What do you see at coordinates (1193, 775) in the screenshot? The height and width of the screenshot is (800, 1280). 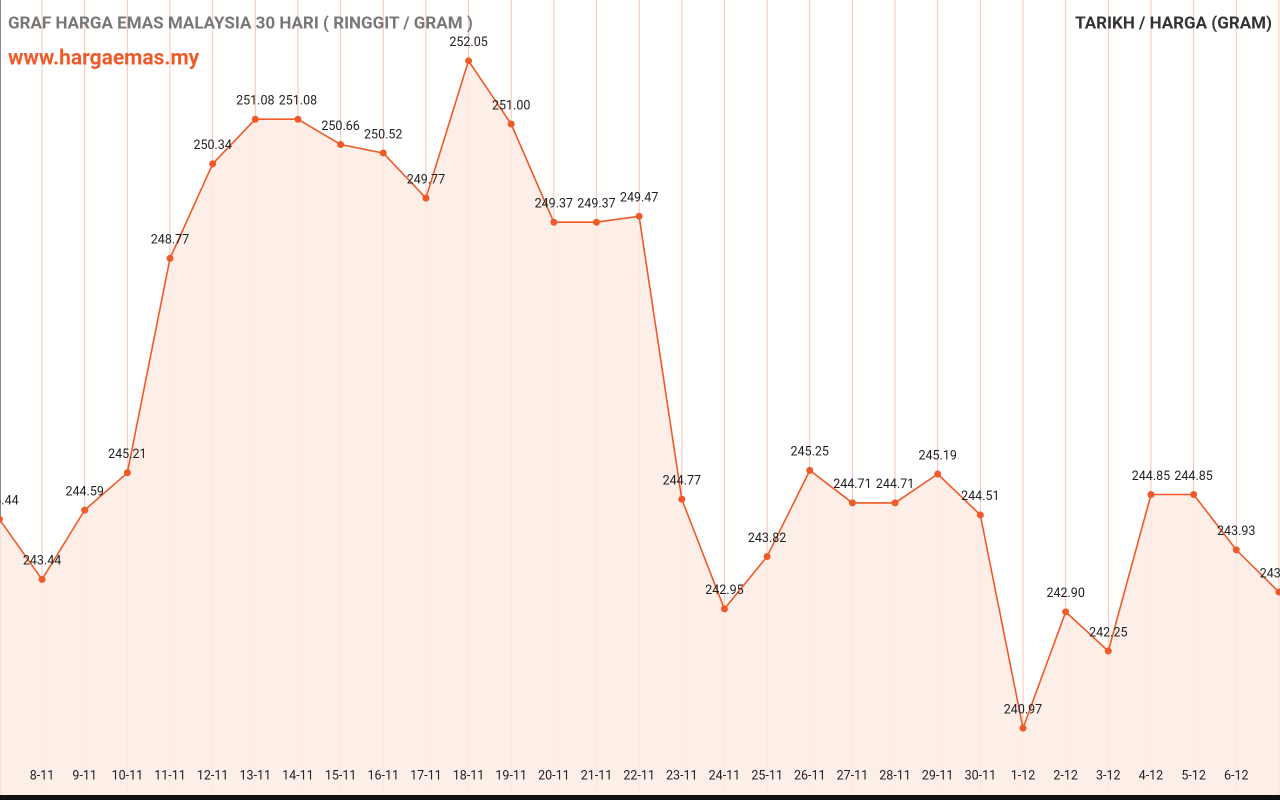 I see `x-tick-label: 5-12` at bounding box center [1193, 775].